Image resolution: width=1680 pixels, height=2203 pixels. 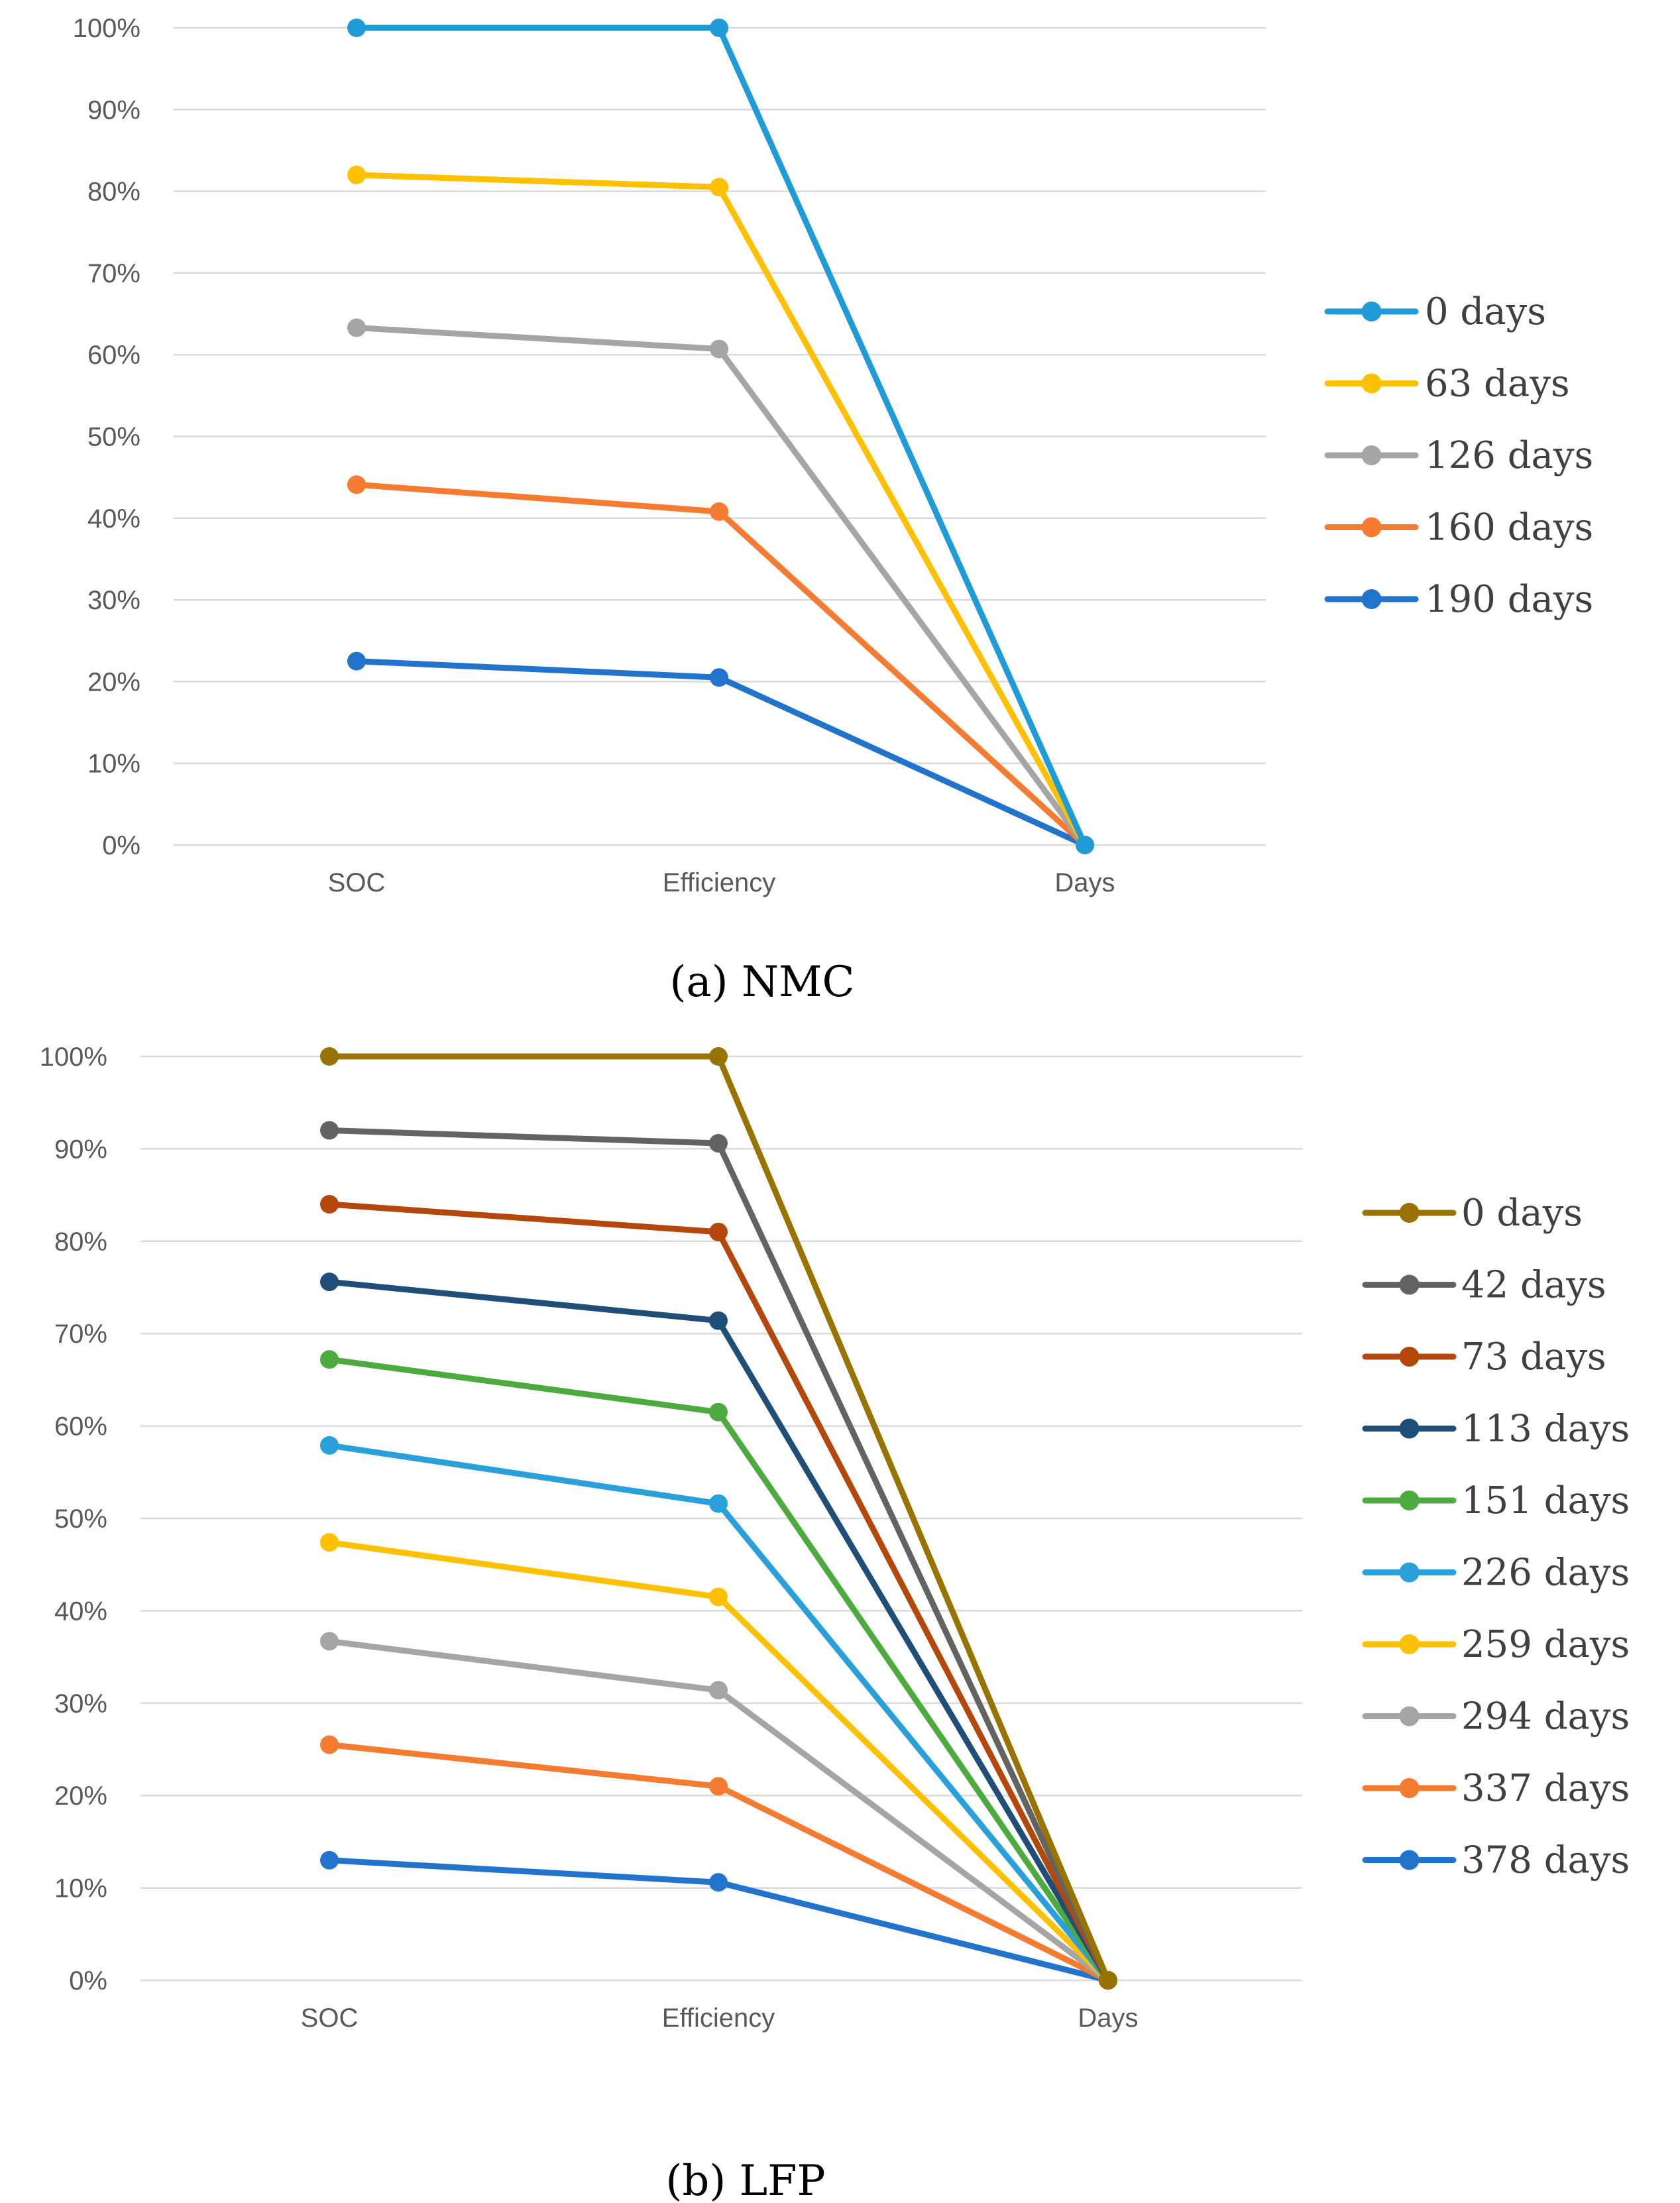 I want to click on legend-item: 160 days, so click(x=1459, y=527).